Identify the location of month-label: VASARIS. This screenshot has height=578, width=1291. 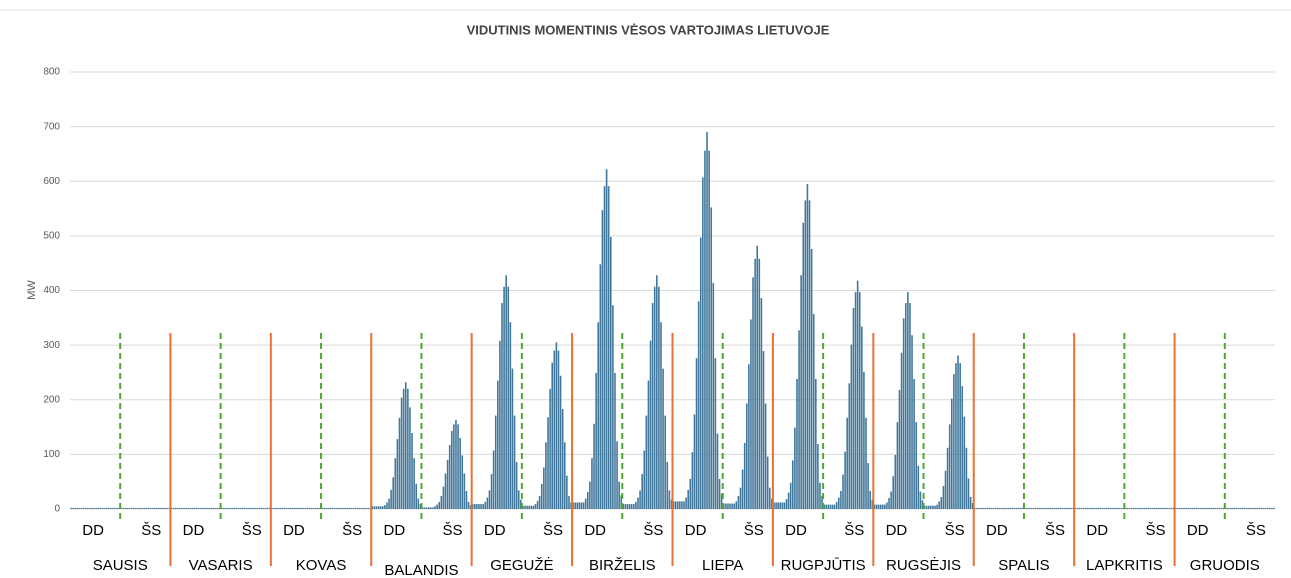
(221, 565).